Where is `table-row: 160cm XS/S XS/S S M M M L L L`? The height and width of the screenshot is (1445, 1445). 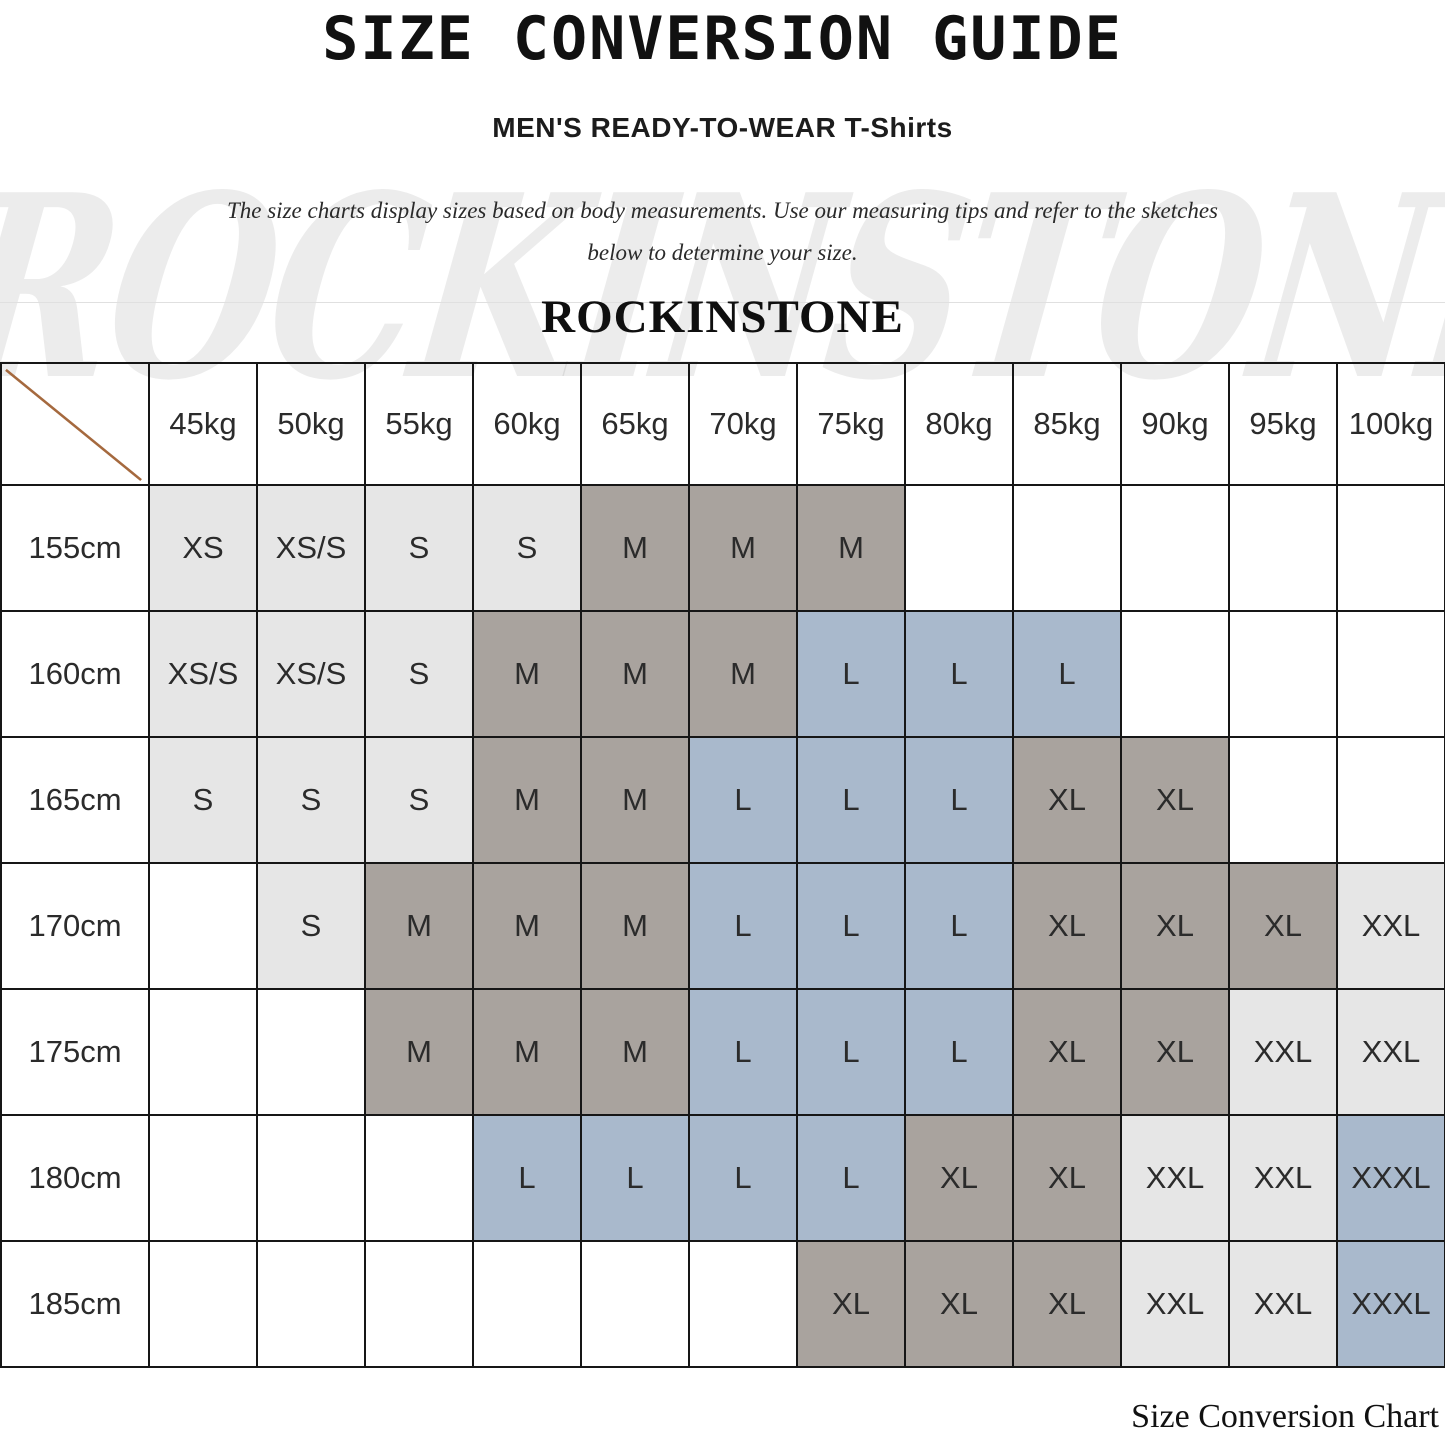 table-row: 160cm XS/S XS/S S M M M L L L is located at coordinates (722, 674).